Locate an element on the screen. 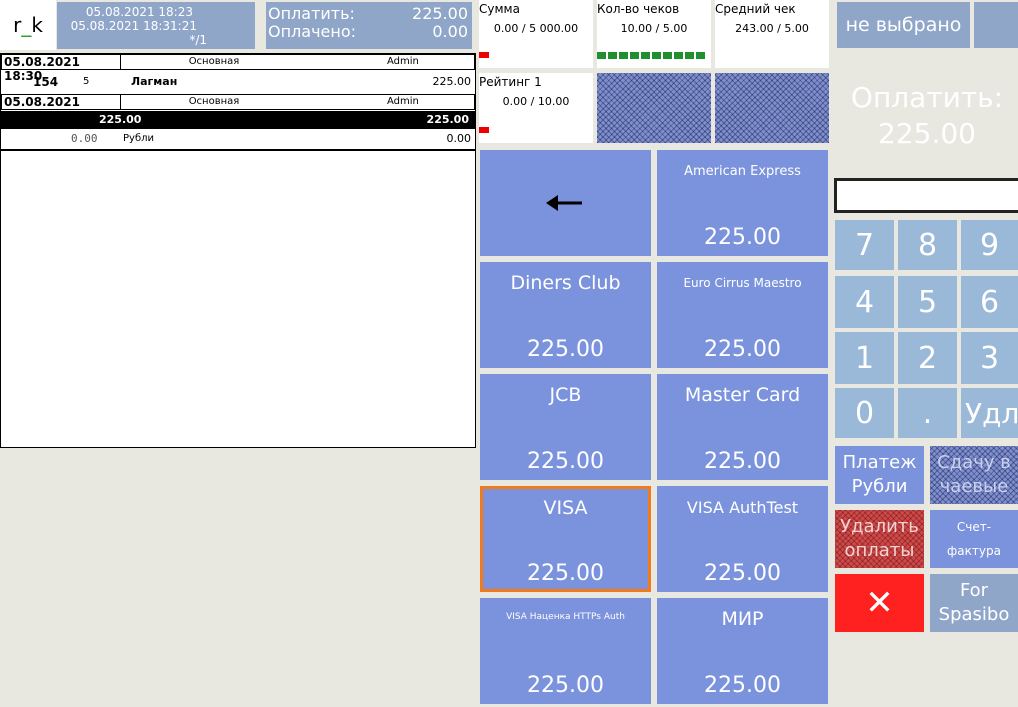 The height and width of the screenshot is (707, 1018). delete-payments-button: Удалить оплаты is located at coordinates (879, 539).